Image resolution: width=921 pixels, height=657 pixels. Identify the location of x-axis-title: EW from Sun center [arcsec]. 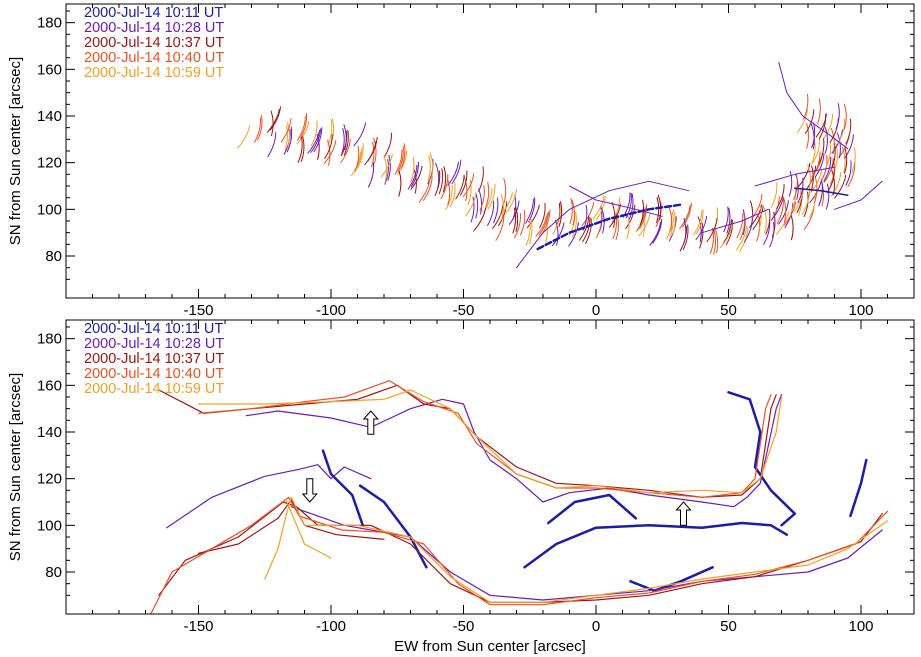
(490, 646).